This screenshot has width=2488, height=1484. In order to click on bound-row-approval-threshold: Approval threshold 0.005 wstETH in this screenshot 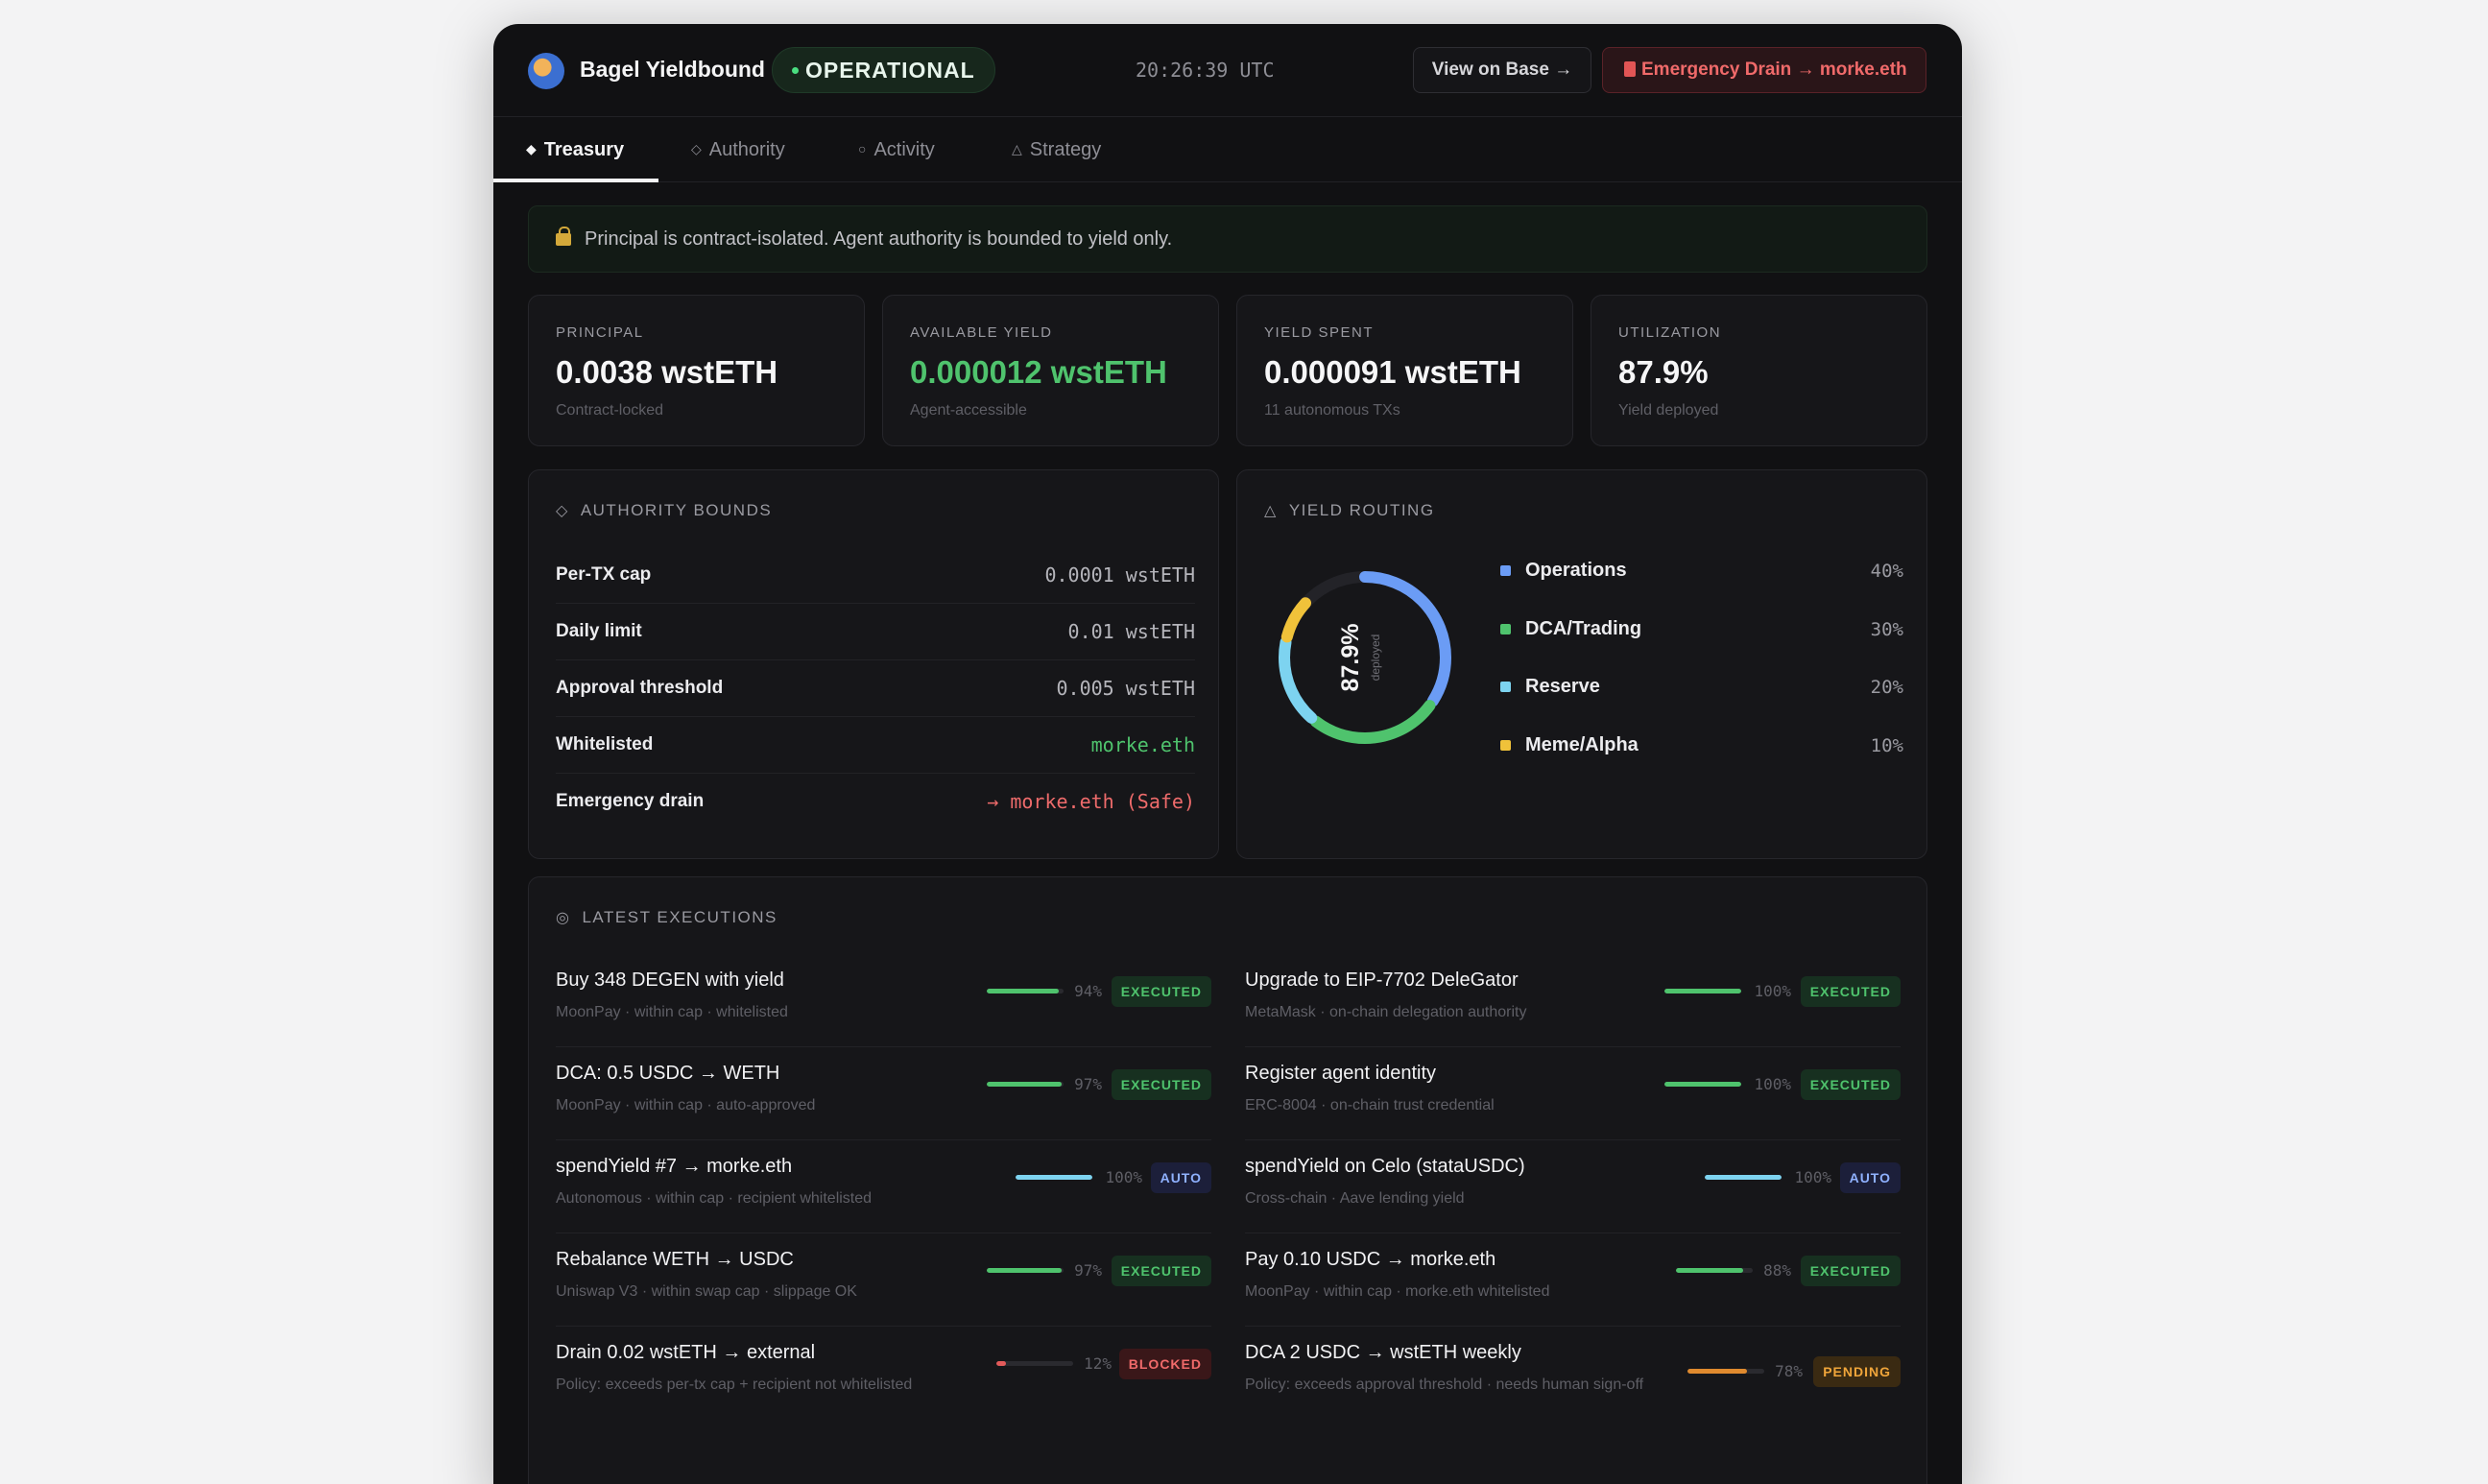, I will do `click(875, 688)`.